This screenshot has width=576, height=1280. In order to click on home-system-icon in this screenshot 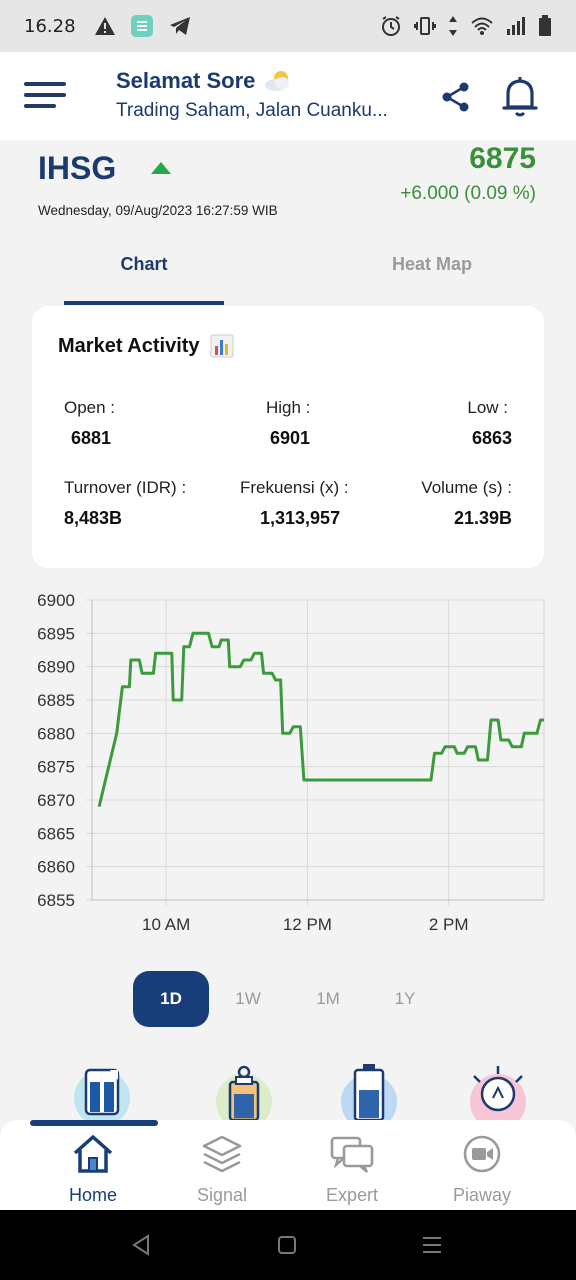, I will do `click(287, 1245)`.